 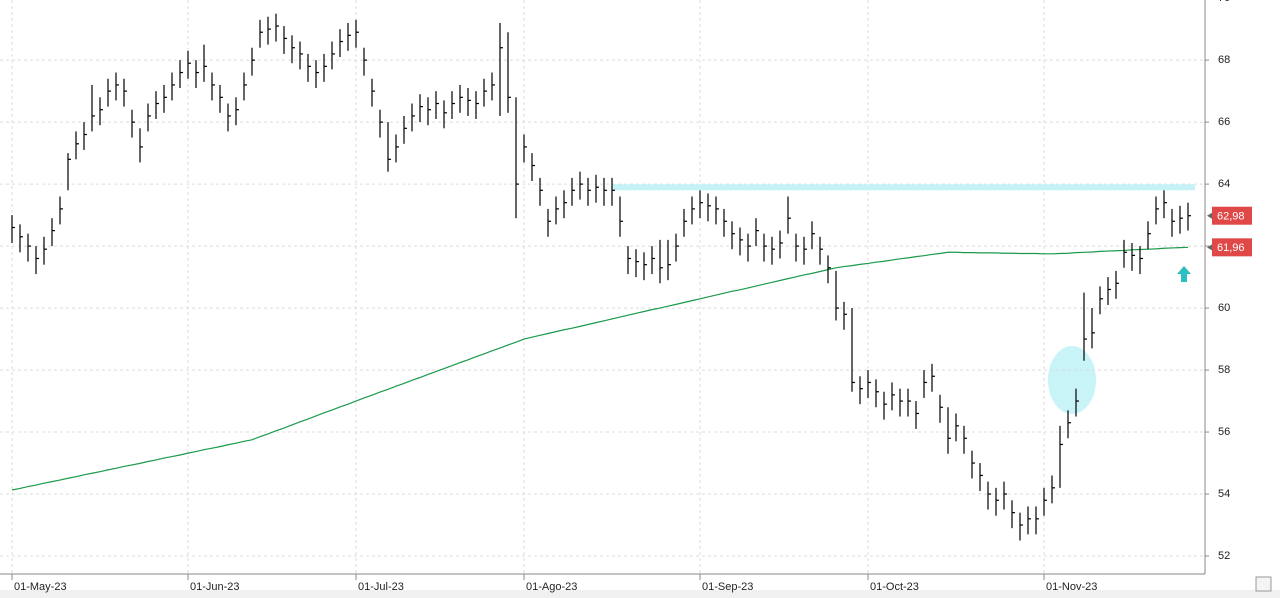 I want to click on y-tick-label: 54, so click(x=1224, y=494).